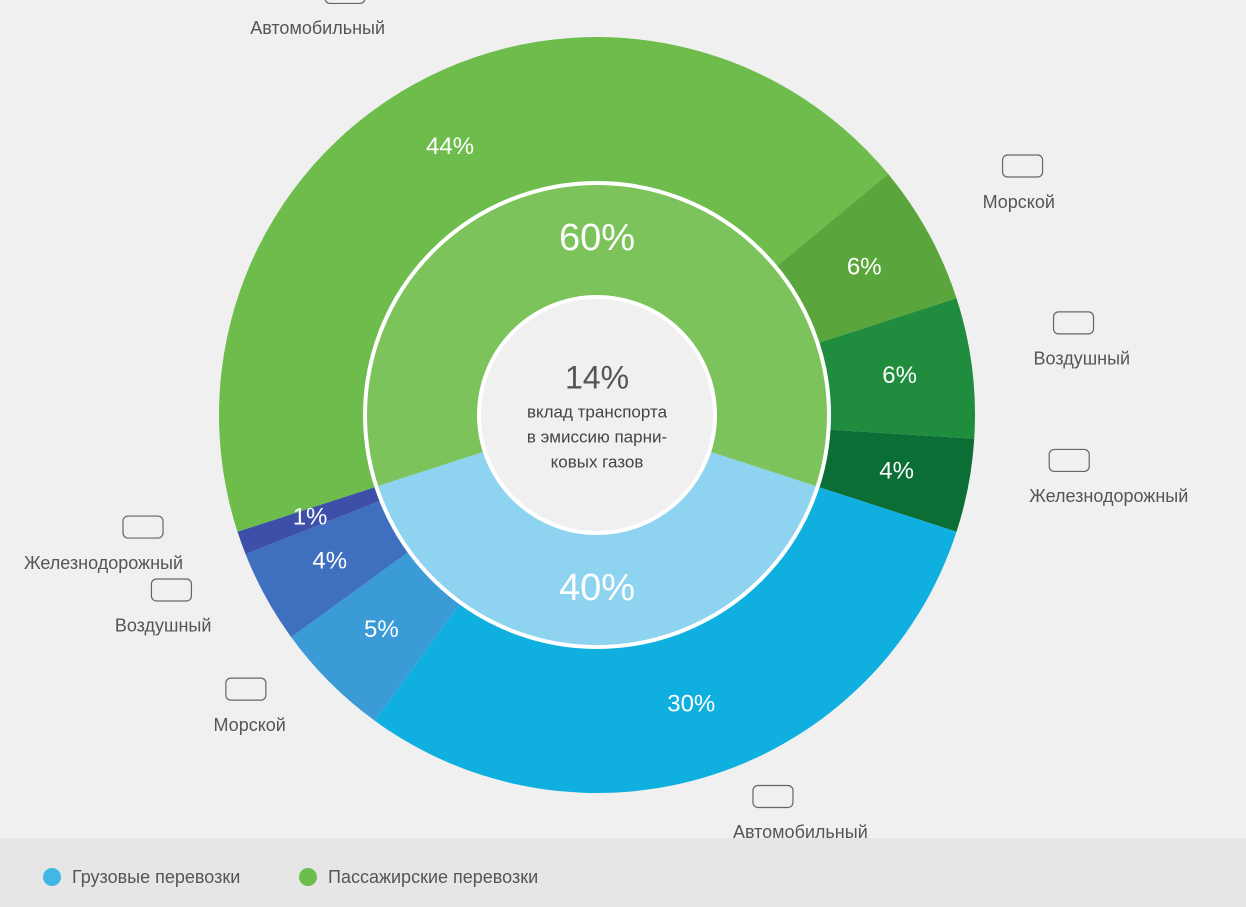  Describe the element at coordinates (597, 411) in the screenshot. I see `center-text: вклад транспорта` at that location.